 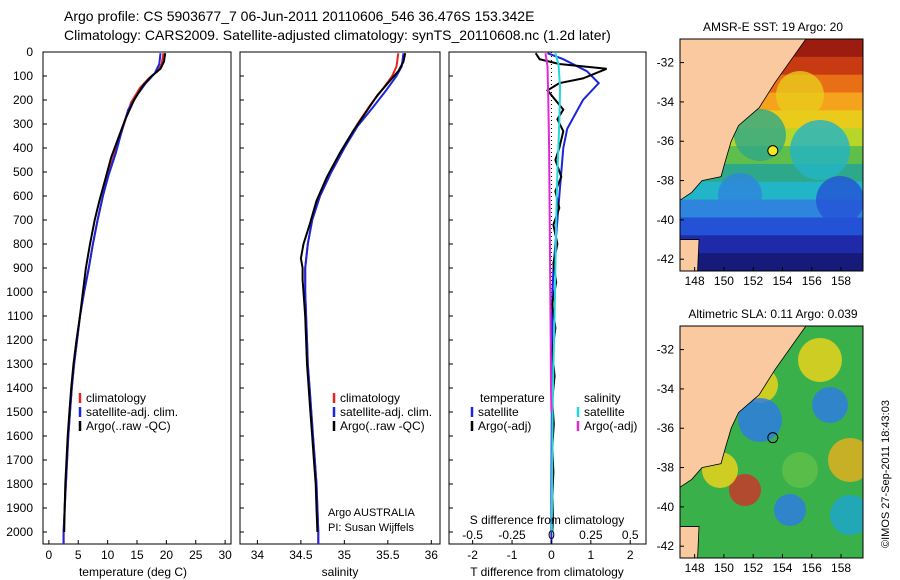 I want to click on depth-tick-label: 500, so click(x=23, y=172).